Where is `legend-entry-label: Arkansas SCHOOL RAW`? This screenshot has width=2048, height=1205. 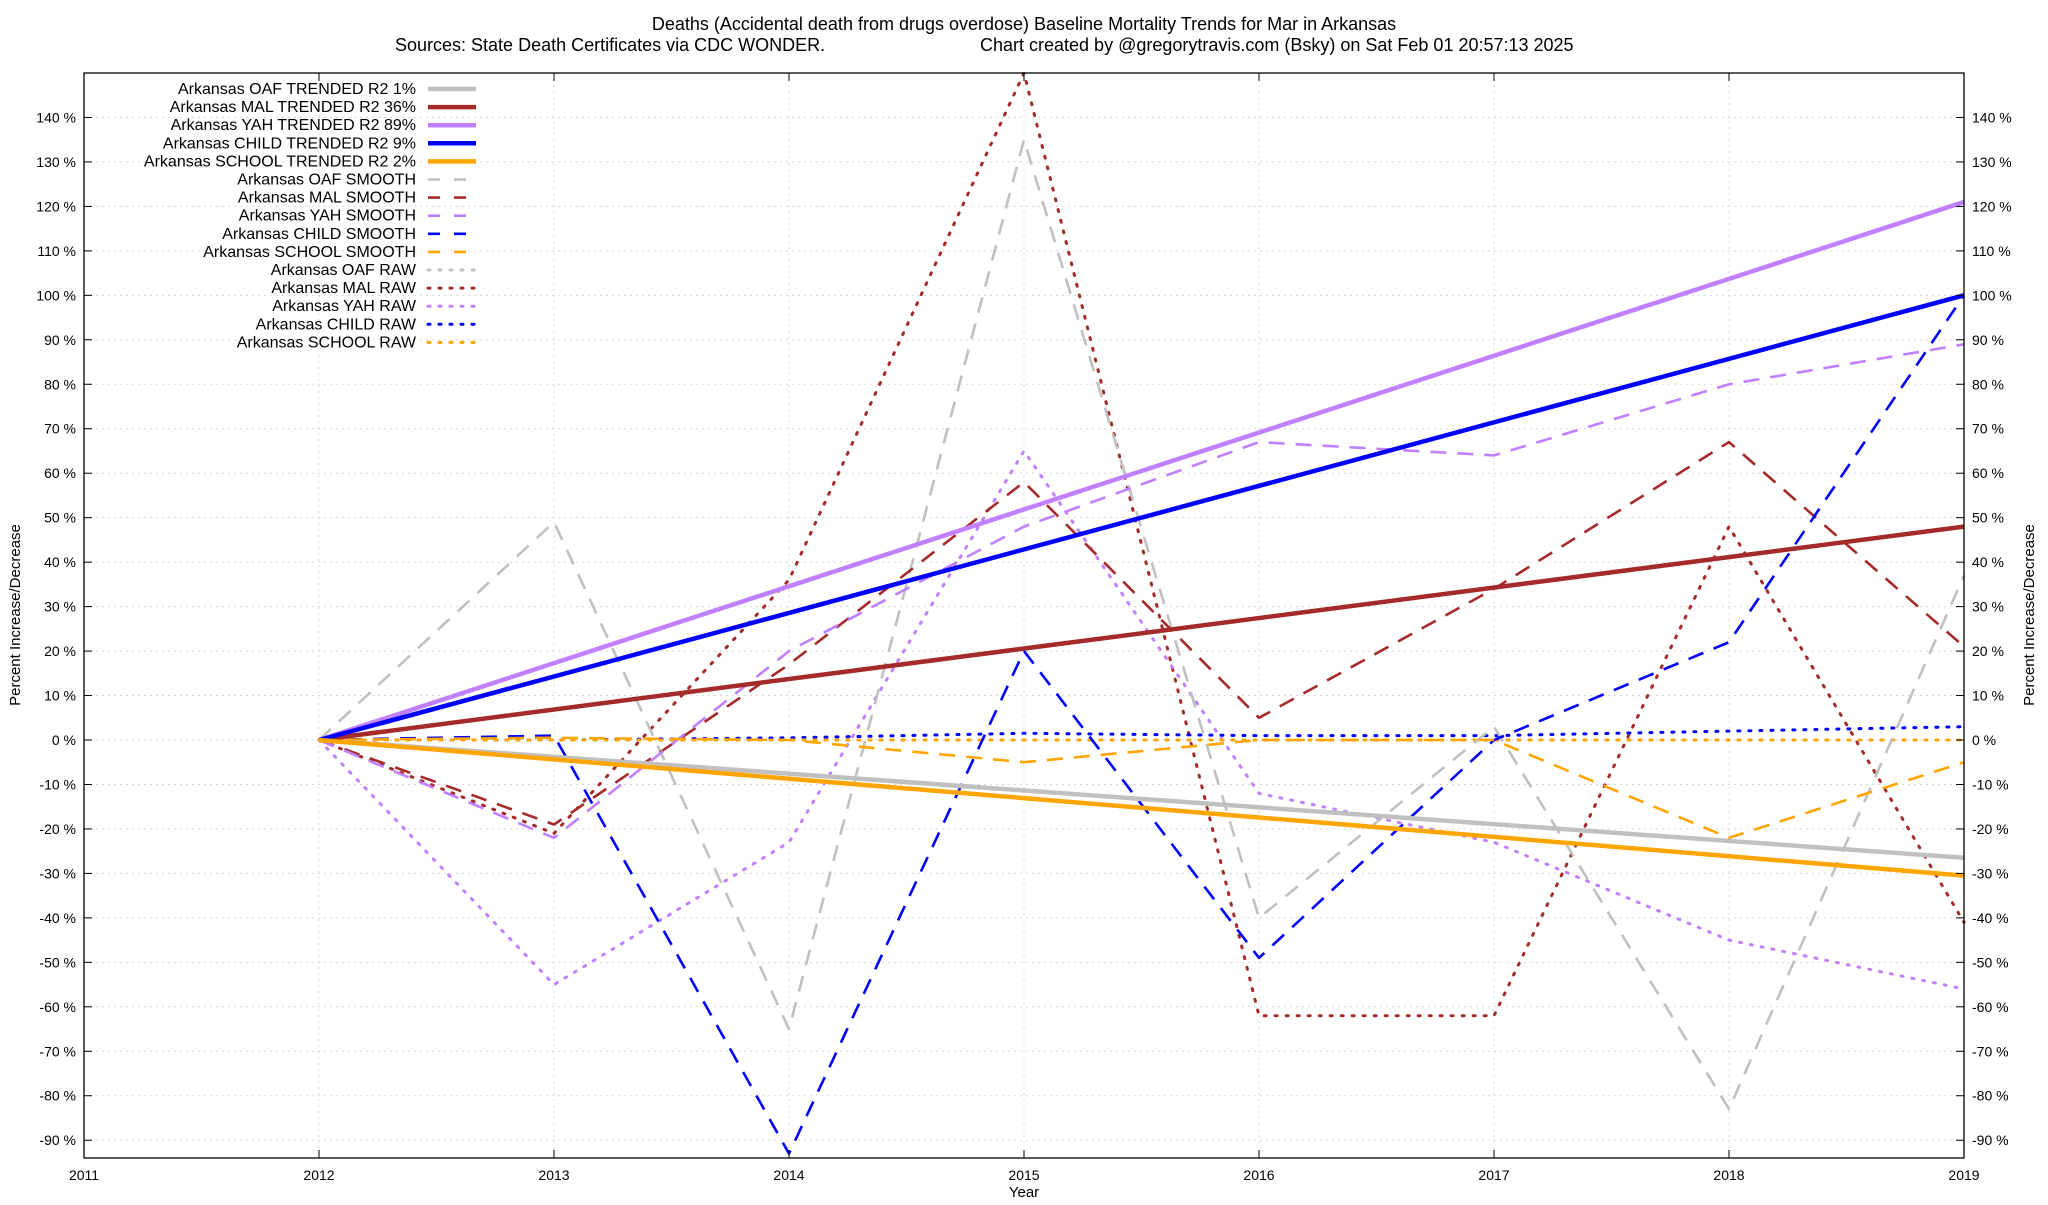 legend-entry-label: Arkansas SCHOOL RAW is located at coordinates (327, 342).